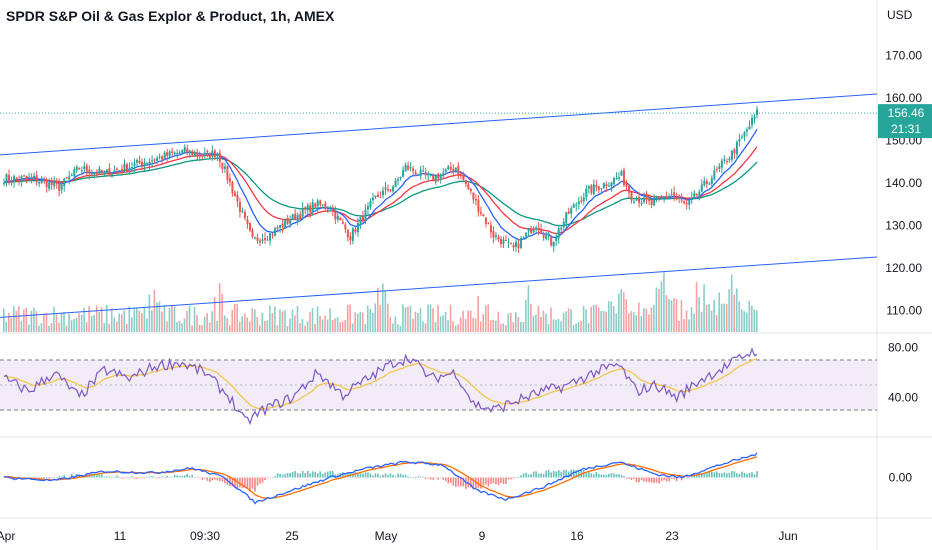 The width and height of the screenshot is (932, 550). I want to click on rsi-ma-line, so click(380, 384).